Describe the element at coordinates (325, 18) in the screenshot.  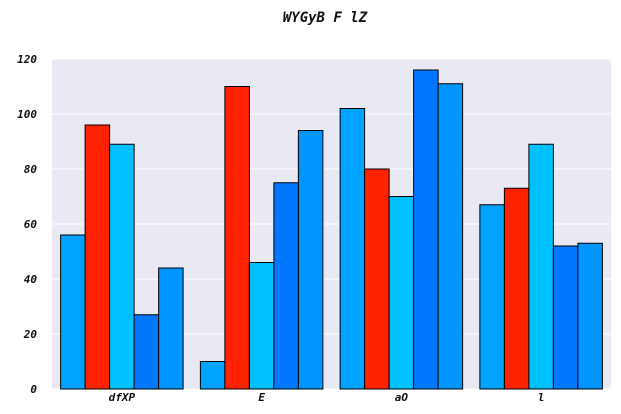
I see `chart-title: WYGyB F lZ` at that location.